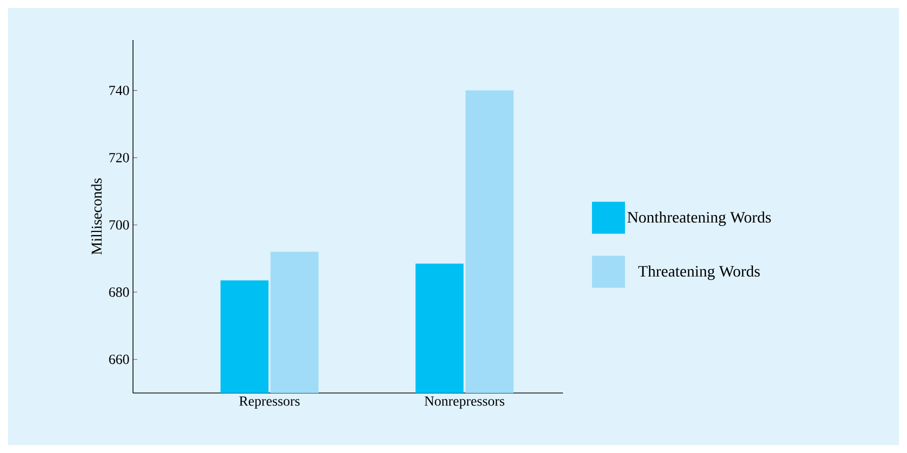  What do you see at coordinates (699, 218) in the screenshot?
I see `legend-label: Nonthreatening Words` at bounding box center [699, 218].